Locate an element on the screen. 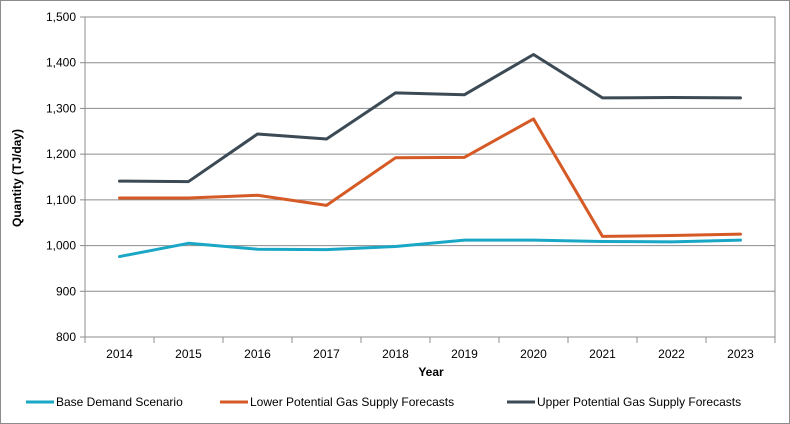 This screenshot has width=790, height=424. y-tick-label: 1,000 is located at coordinates (61, 246).